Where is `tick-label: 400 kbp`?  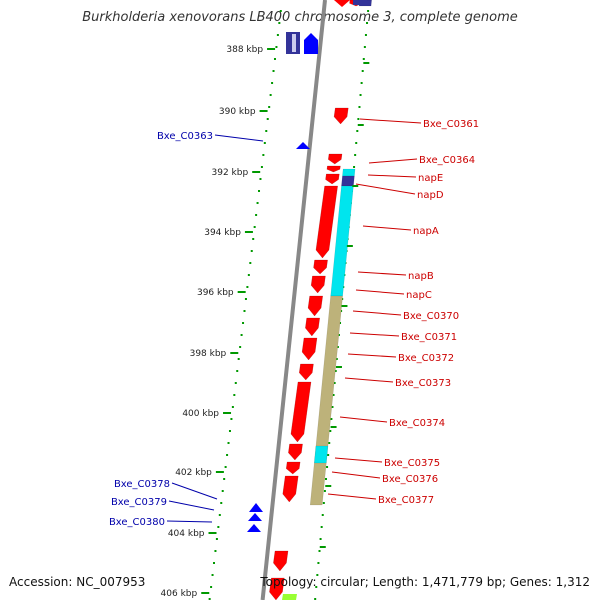 tick-label: 400 kbp is located at coordinates (200, 414).